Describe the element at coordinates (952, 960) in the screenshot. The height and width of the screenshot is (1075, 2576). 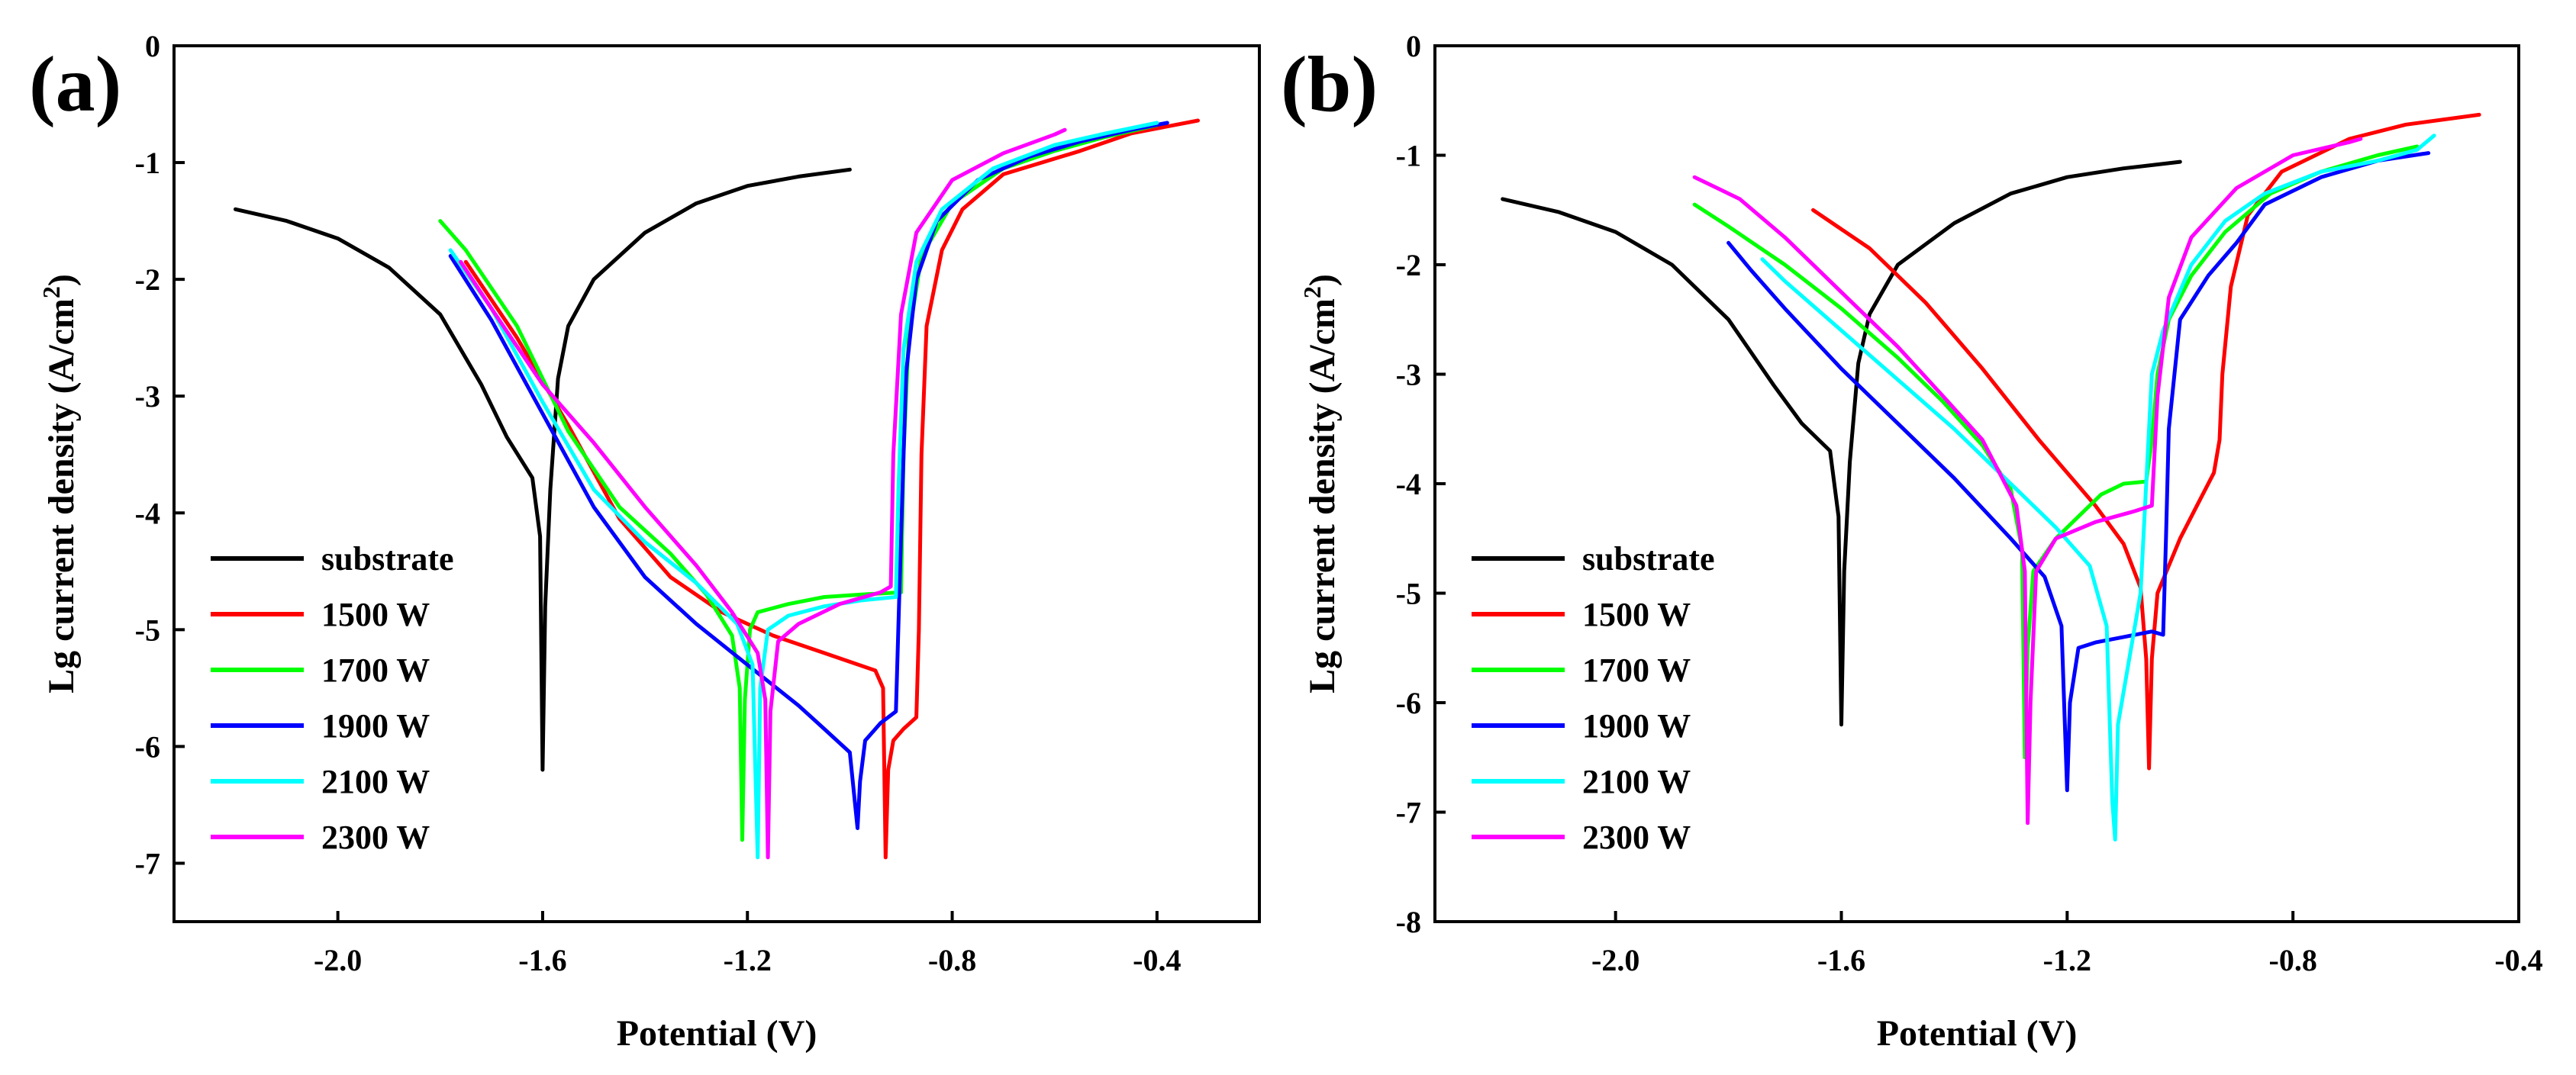
I see `x-tick-label-a: -0.8` at that location.